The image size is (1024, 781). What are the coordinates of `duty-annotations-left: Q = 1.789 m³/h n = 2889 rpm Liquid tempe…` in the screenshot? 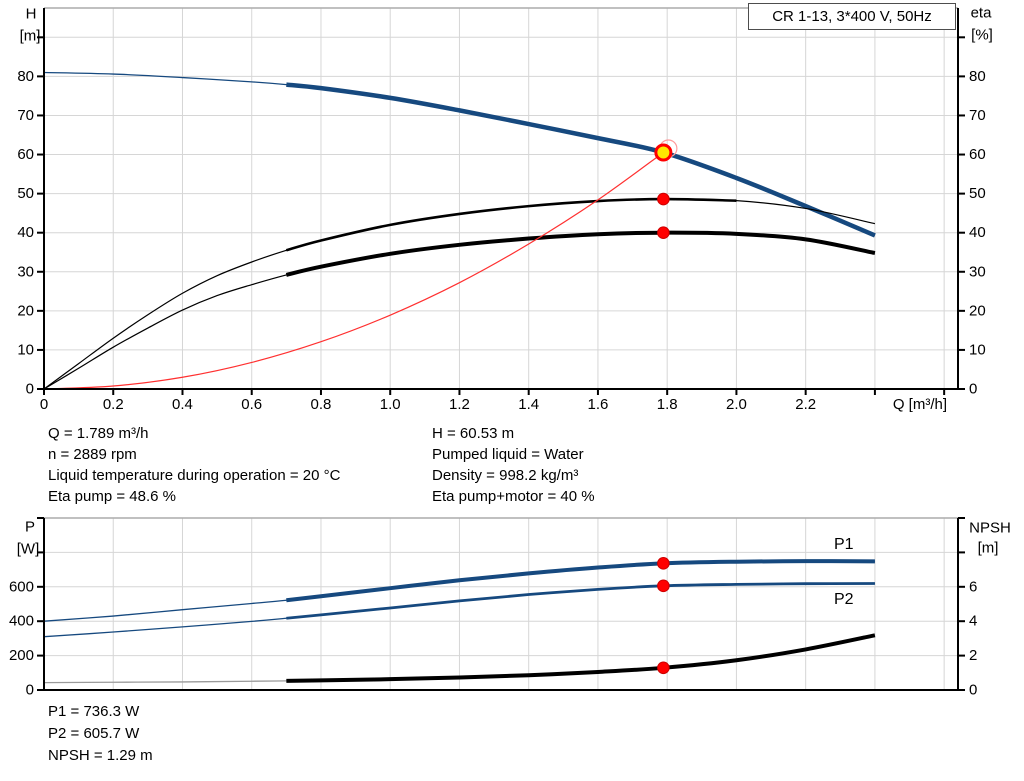 It's located at (194, 465).